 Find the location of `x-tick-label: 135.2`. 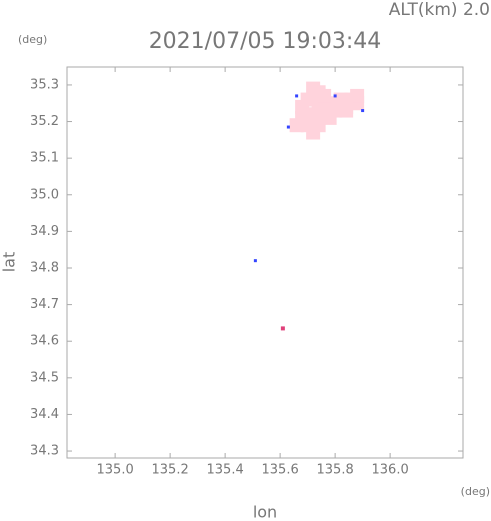

x-tick-label: 135.2 is located at coordinates (170, 470).